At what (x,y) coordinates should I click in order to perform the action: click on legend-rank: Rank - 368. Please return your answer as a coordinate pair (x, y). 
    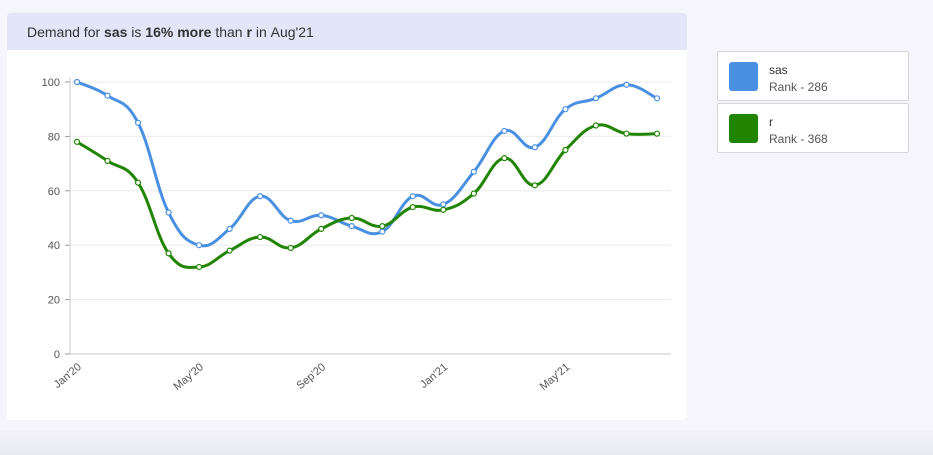
    Looking at the image, I should click on (798, 139).